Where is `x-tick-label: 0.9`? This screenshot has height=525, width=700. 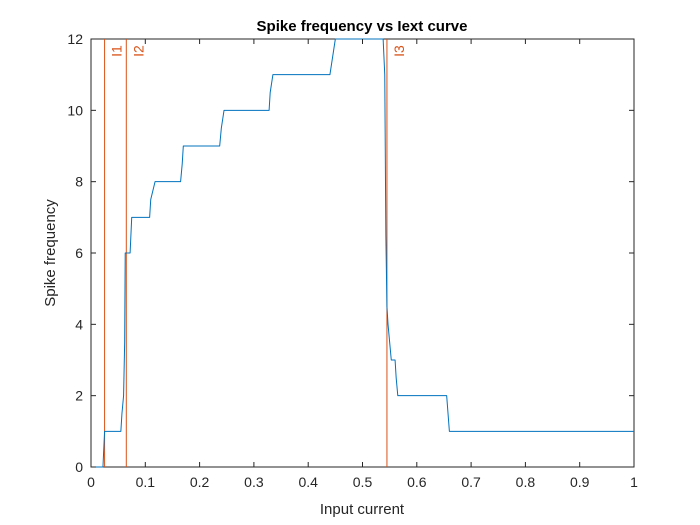 x-tick-label: 0.9 is located at coordinates (580, 482).